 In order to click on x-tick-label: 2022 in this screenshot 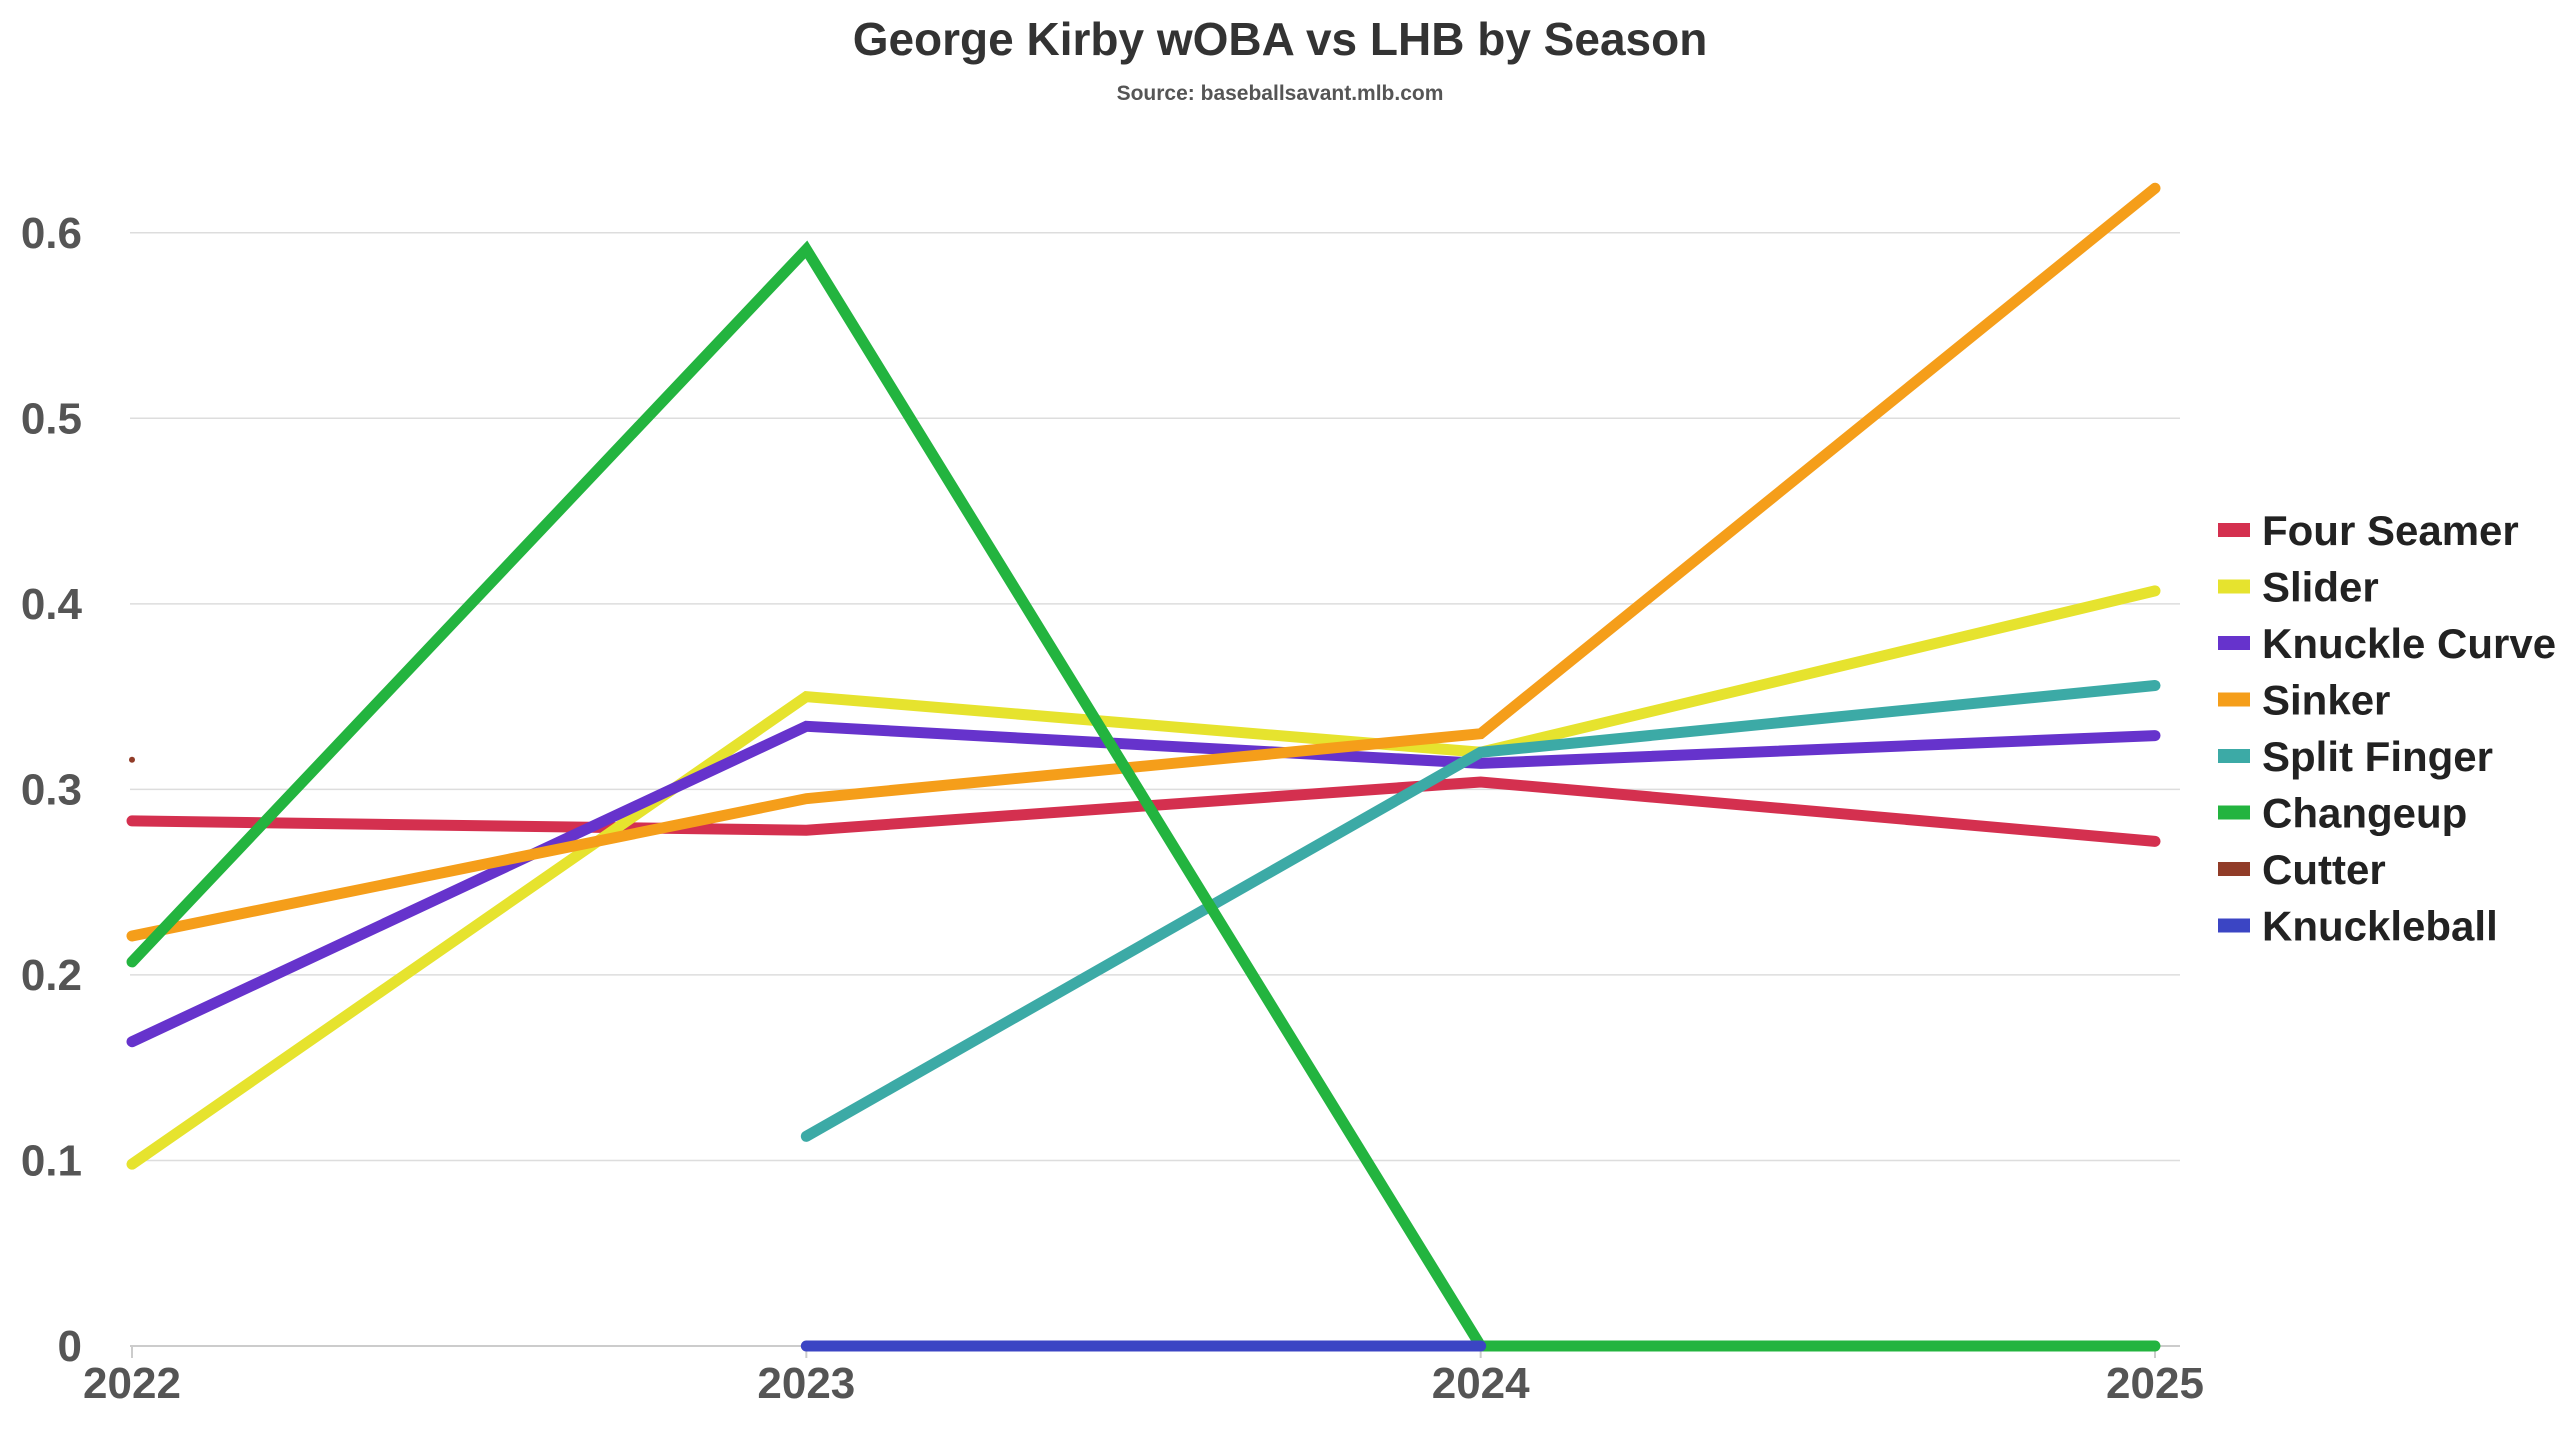, I will do `click(132, 1383)`.